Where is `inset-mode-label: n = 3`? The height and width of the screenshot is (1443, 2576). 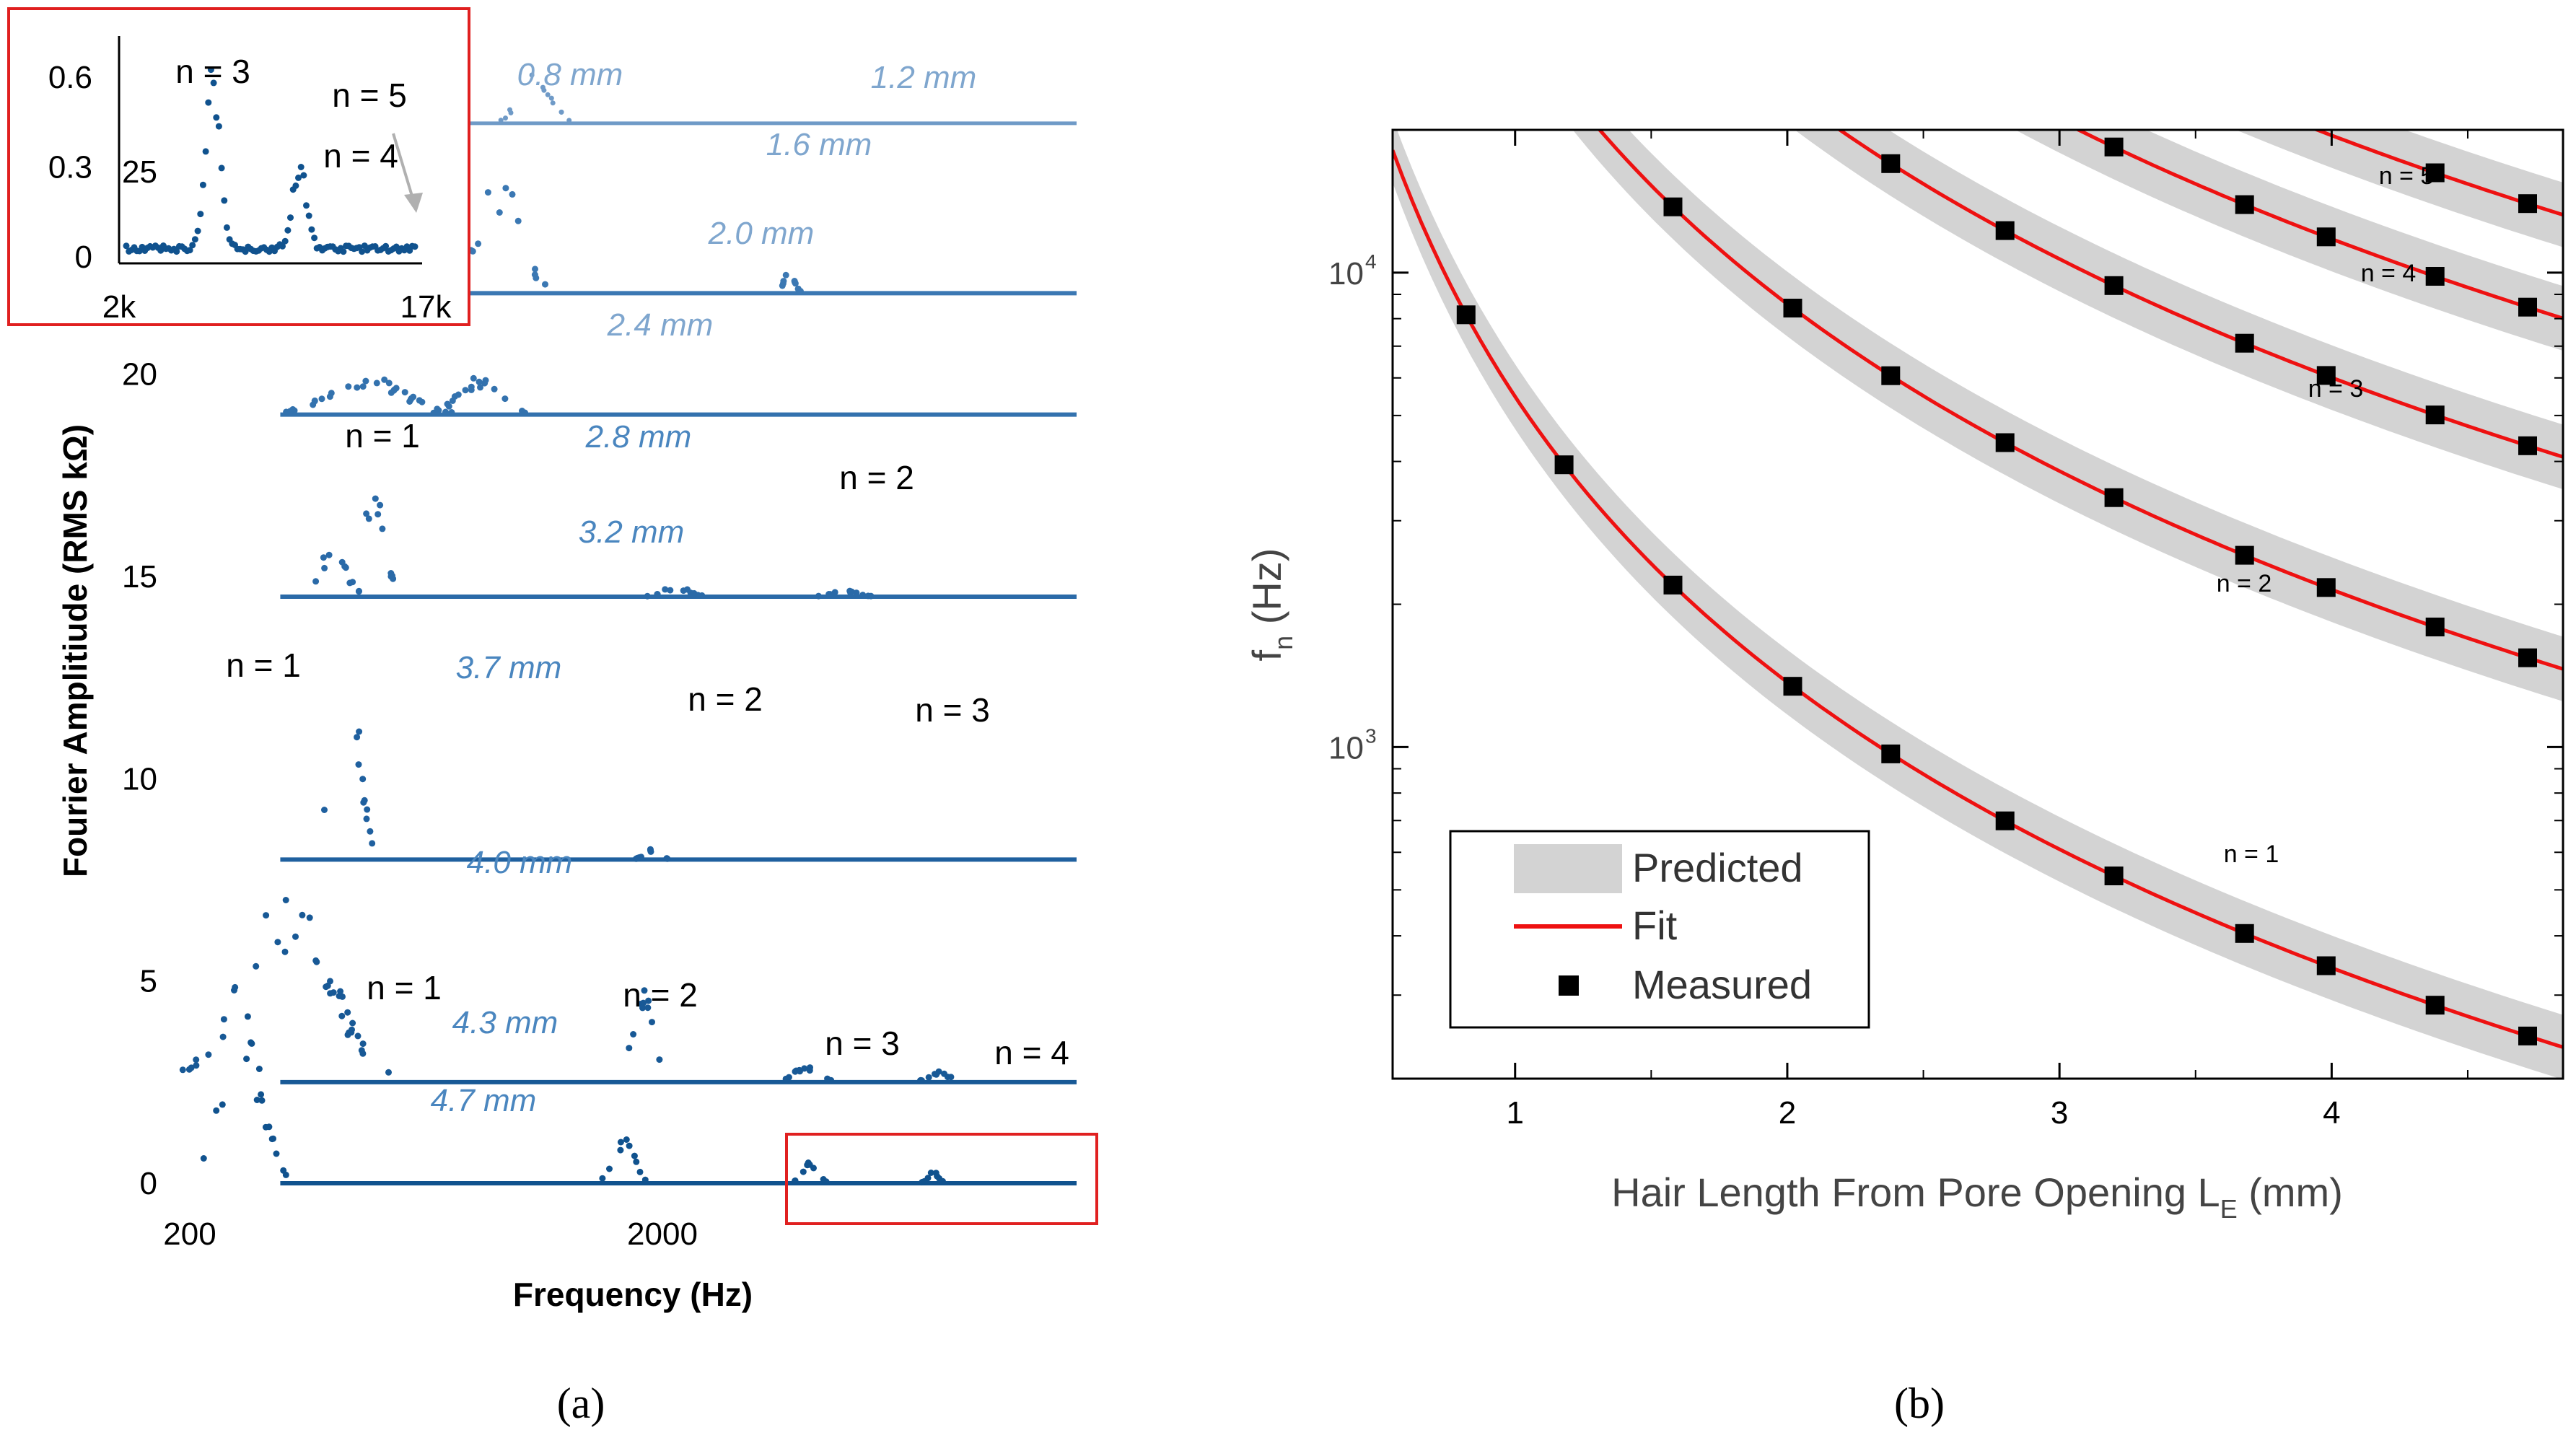 inset-mode-label: n = 3 is located at coordinates (213, 71).